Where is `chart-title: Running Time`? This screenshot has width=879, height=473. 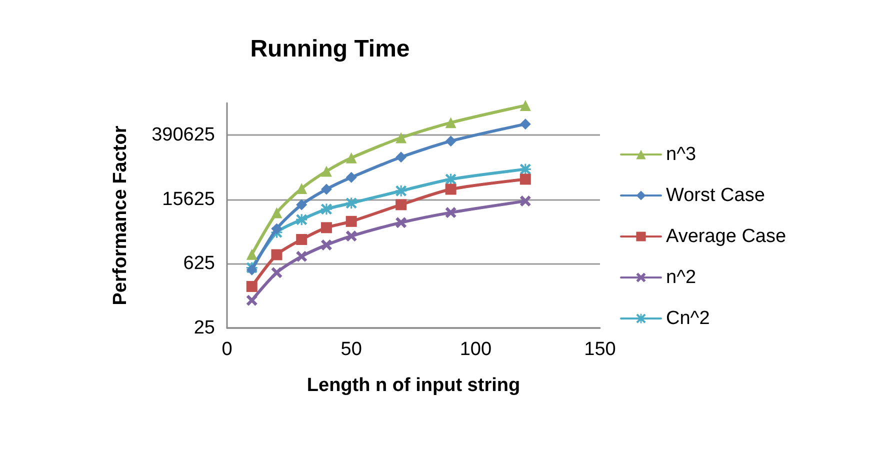
chart-title: Running Time is located at coordinates (330, 49).